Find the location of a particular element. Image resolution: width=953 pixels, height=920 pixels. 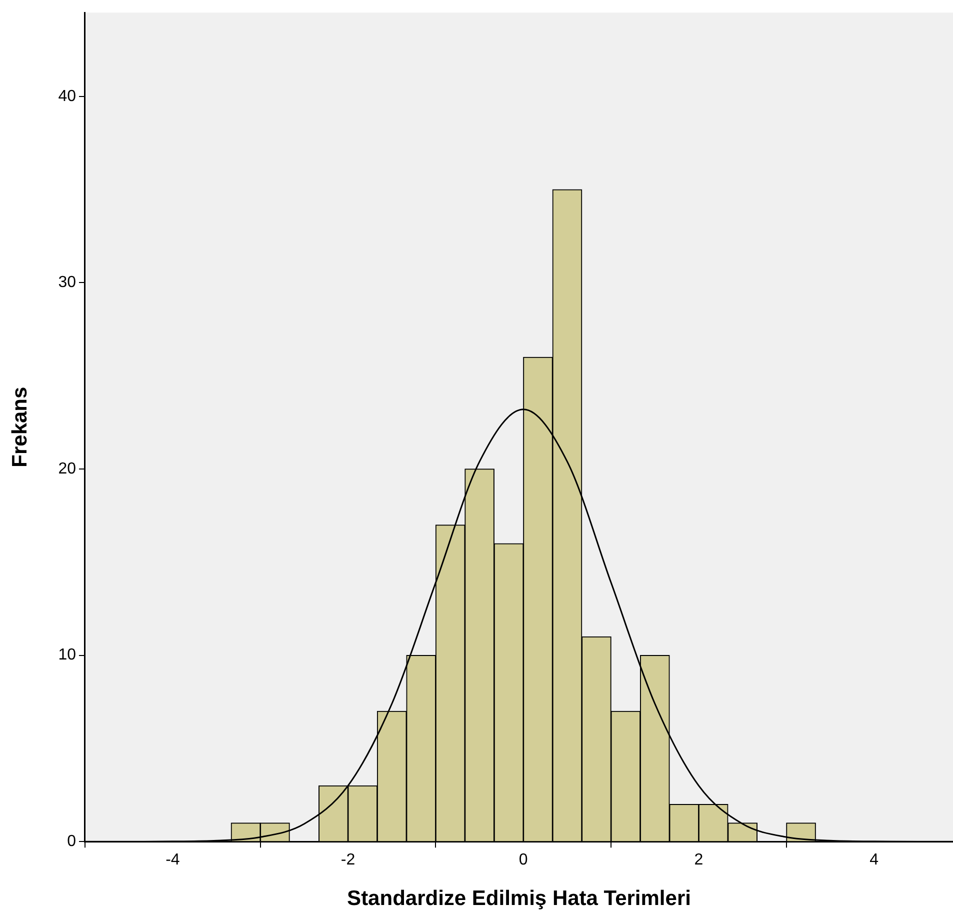

y-axis-title: Frekans is located at coordinates (20, 427).